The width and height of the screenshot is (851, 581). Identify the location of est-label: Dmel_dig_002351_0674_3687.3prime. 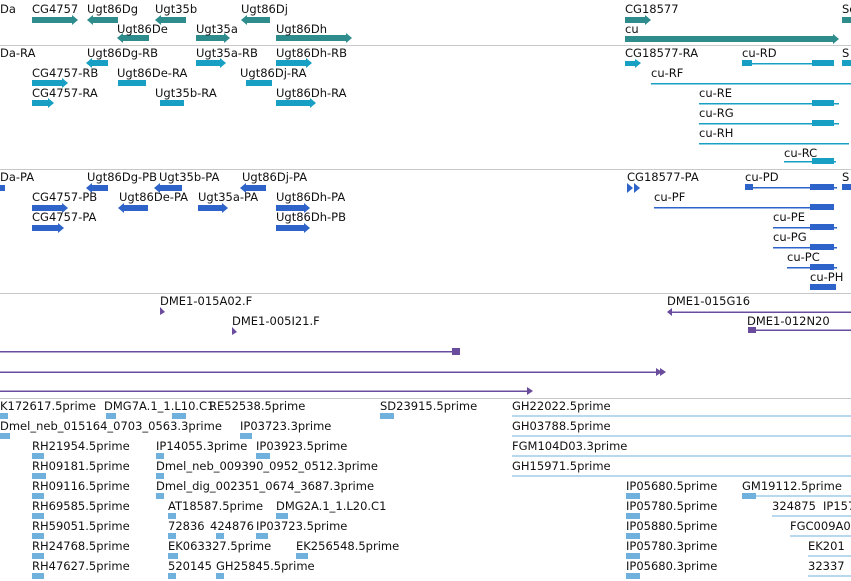
(265, 486).